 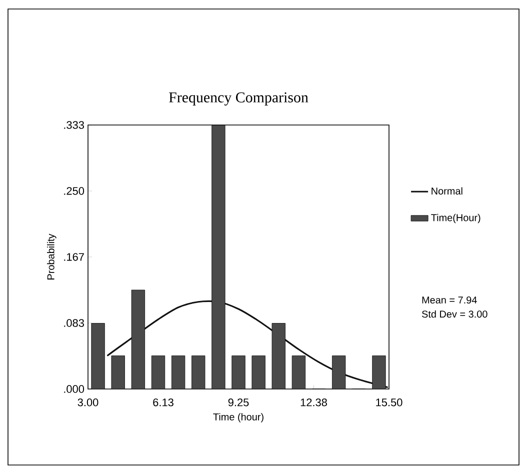 I want to click on y-tick-label: .000, so click(x=74, y=389).